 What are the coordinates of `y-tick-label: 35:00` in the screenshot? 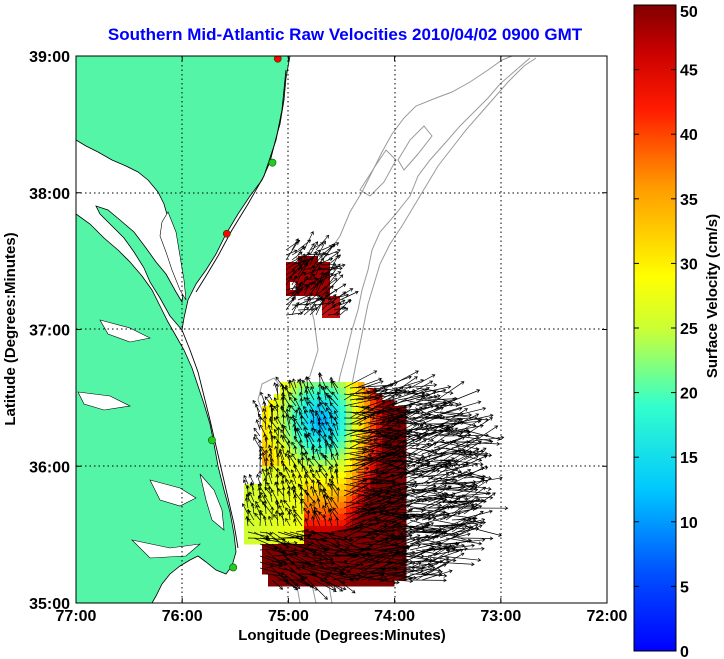 It's located at (49, 604).